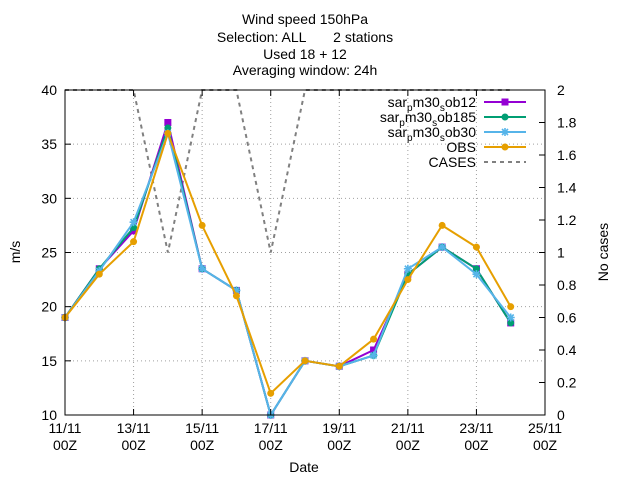 This screenshot has width=640, height=480. I want to click on legend-item: OBS, so click(486, 147).